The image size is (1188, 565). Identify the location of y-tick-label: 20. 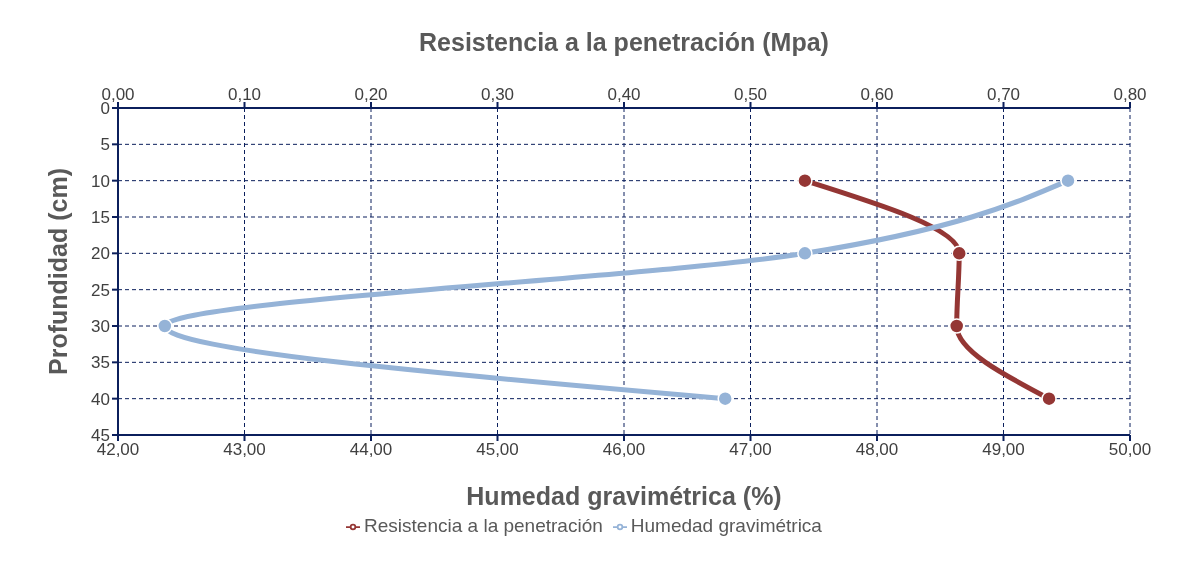
(100, 254).